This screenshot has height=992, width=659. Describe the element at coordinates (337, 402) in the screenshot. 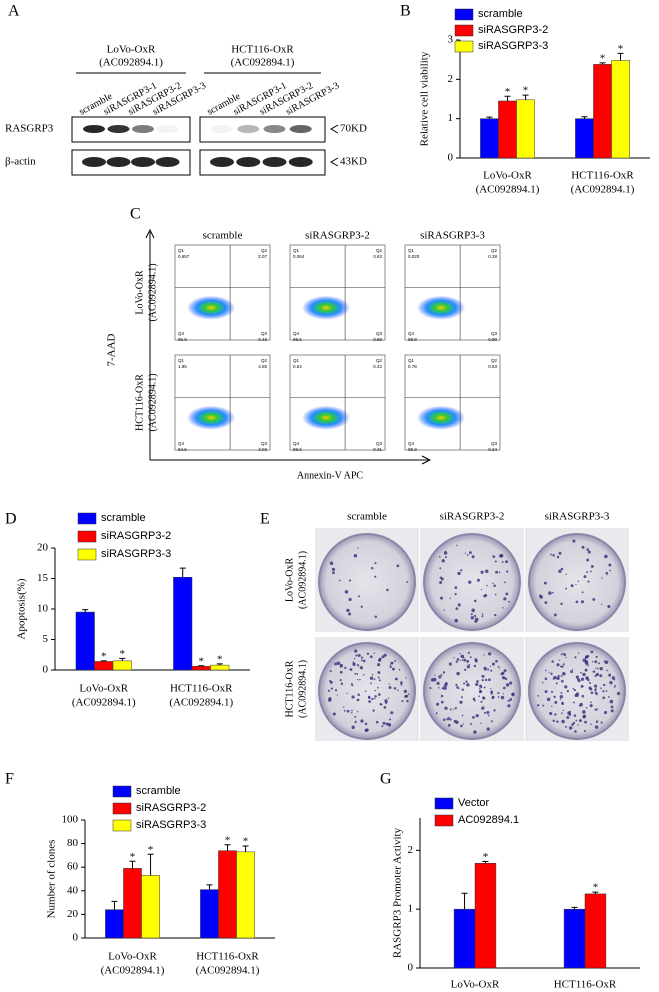

I see `plot-frame` at that location.